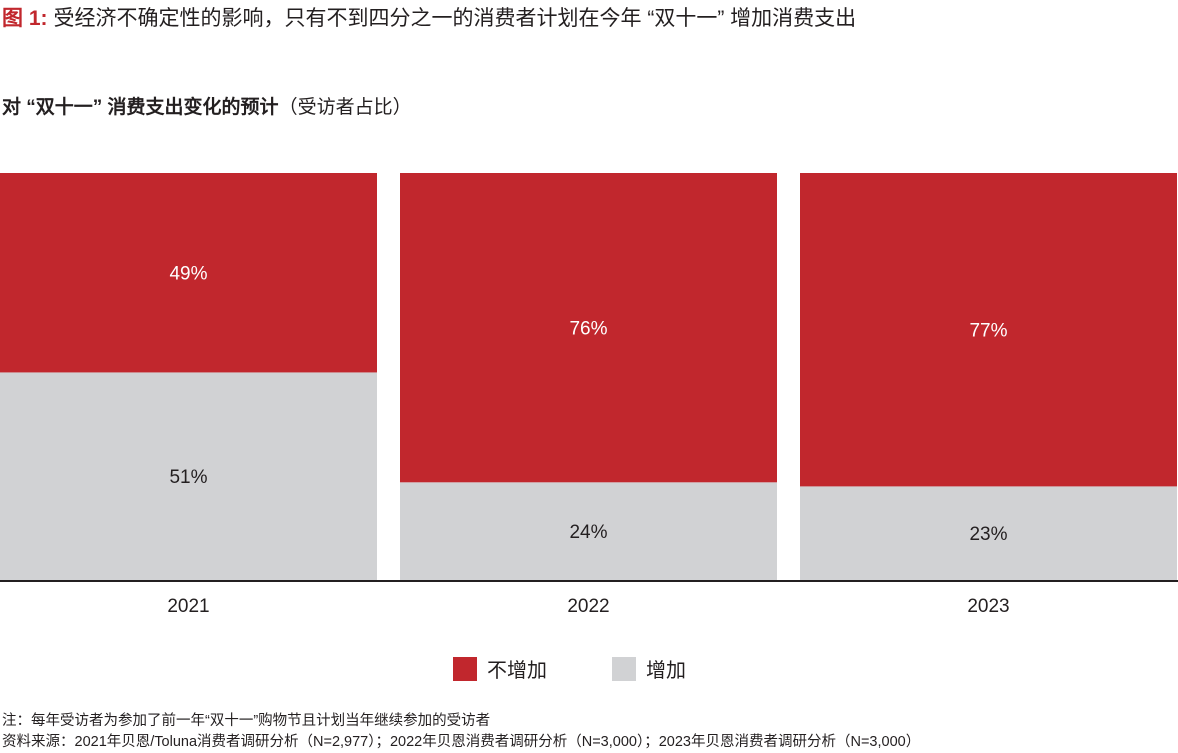 The image size is (1178, 753). I want to click on data-label: 23%, so click(988, 534).